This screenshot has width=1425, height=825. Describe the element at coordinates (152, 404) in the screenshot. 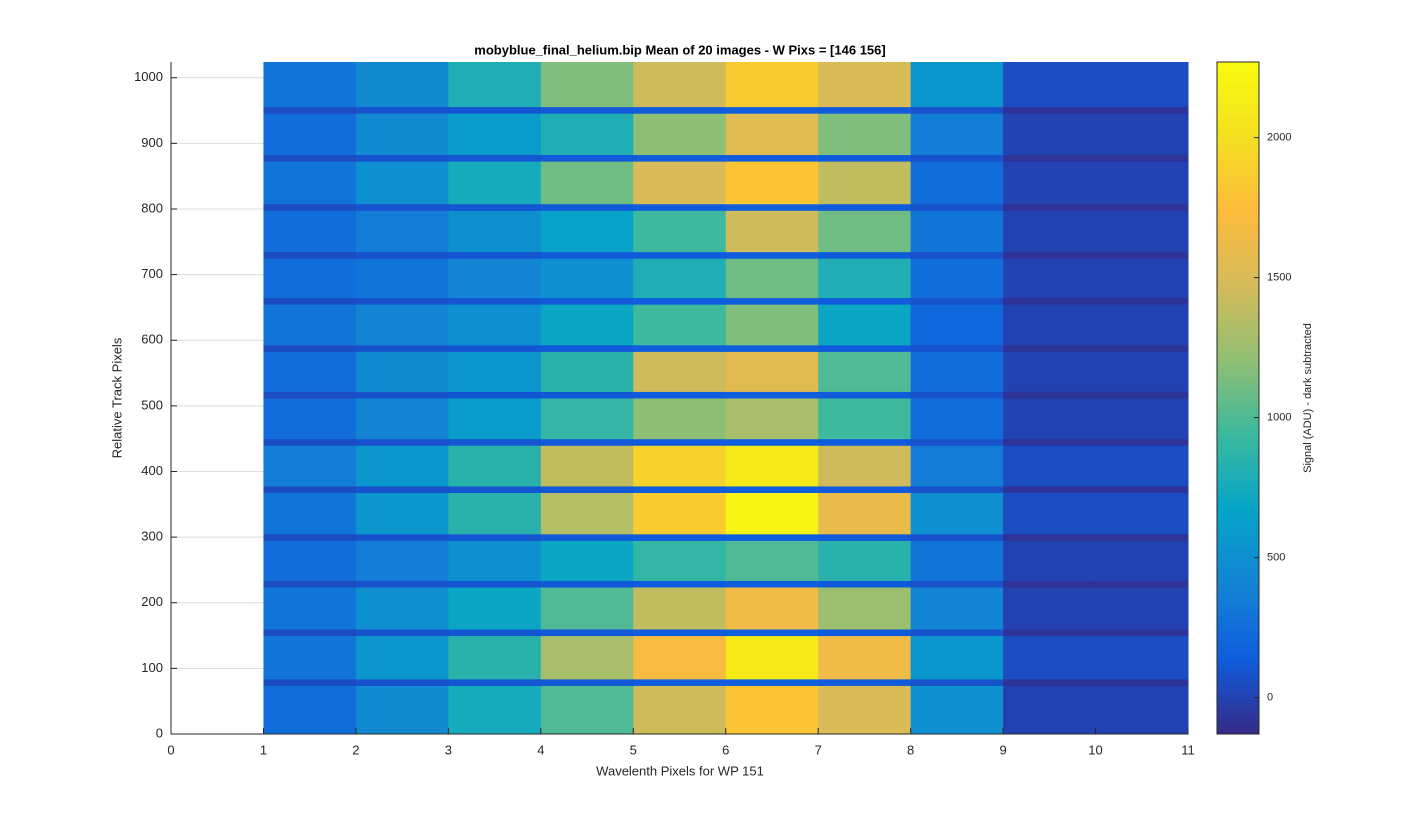

I see `y-tick-label: 500` at that location.